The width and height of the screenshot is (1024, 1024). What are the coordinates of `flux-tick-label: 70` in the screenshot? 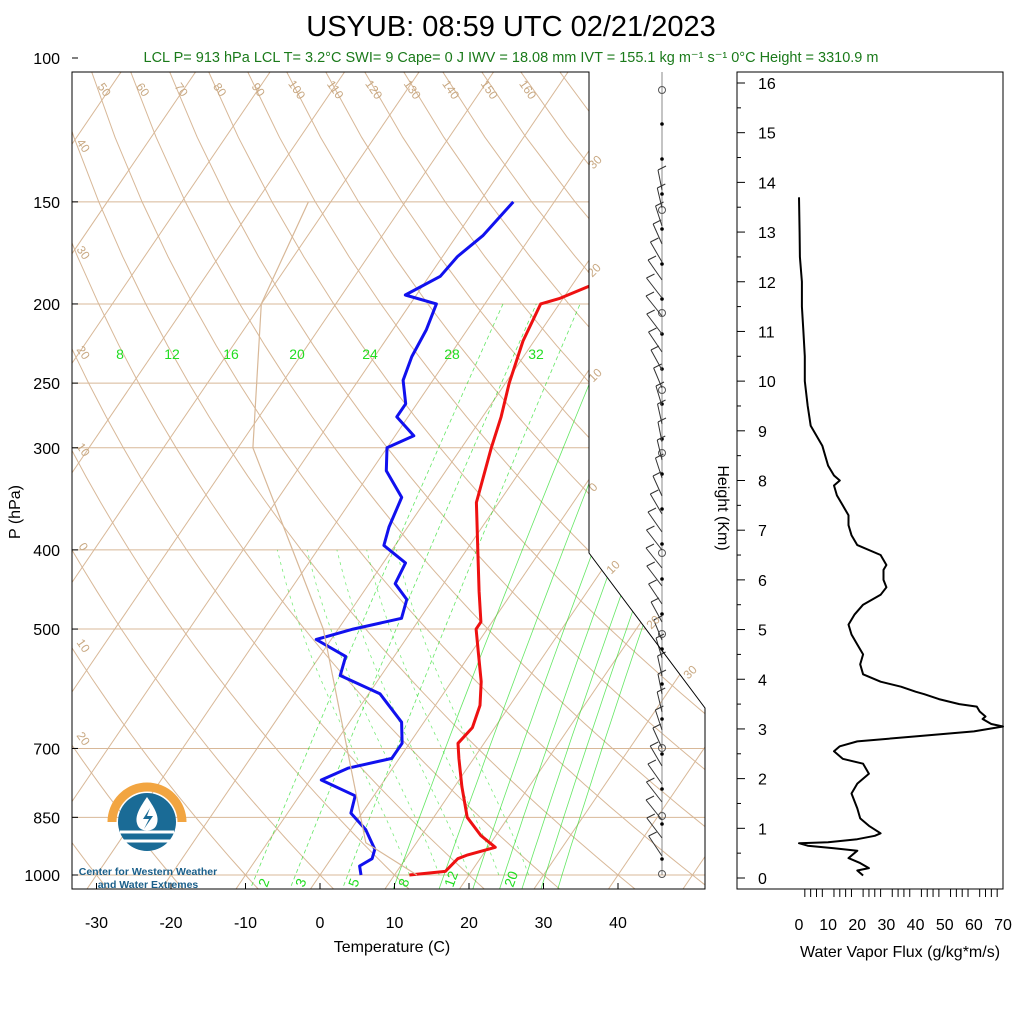 It's located at (1003, 925).